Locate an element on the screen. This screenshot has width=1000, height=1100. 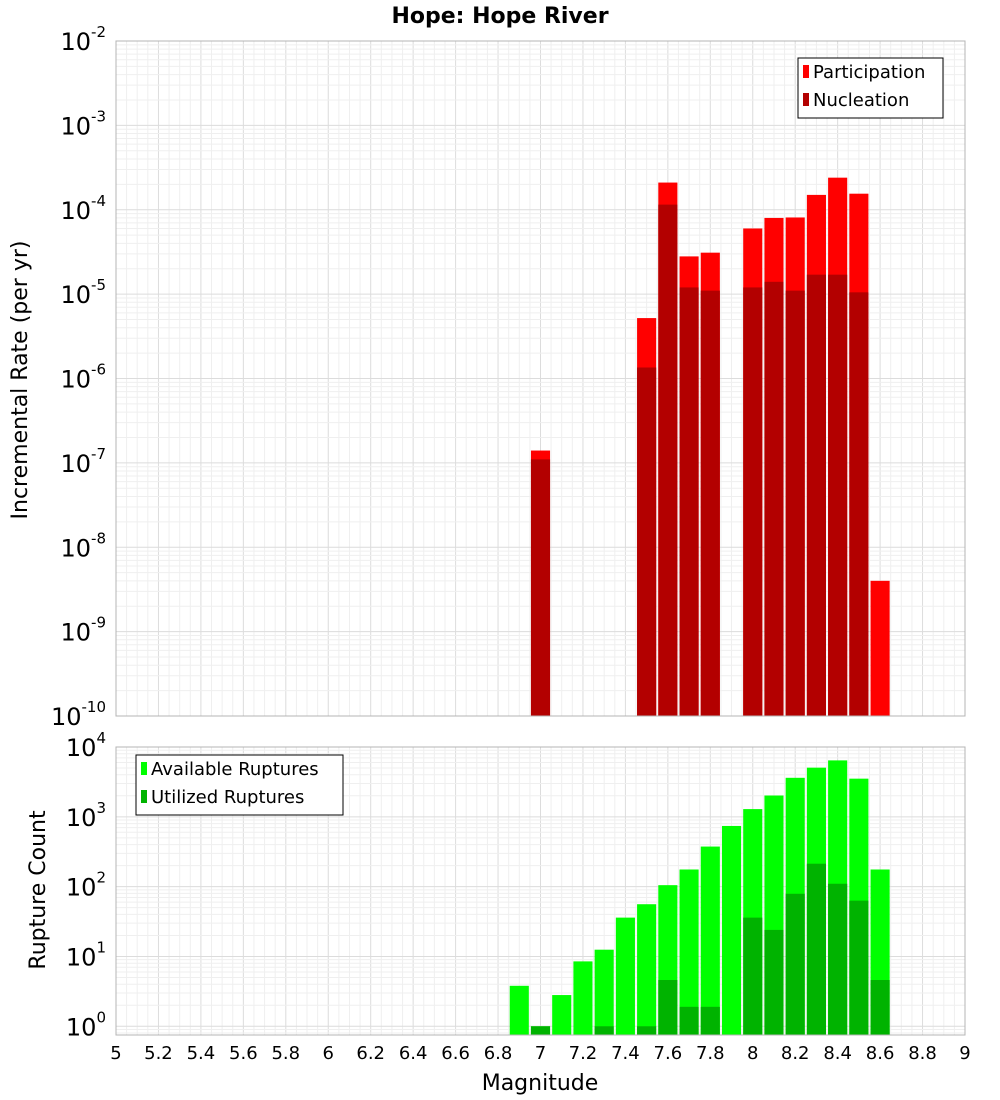
x-tick-label: 8.6 is located at coordinates (880, 1053).